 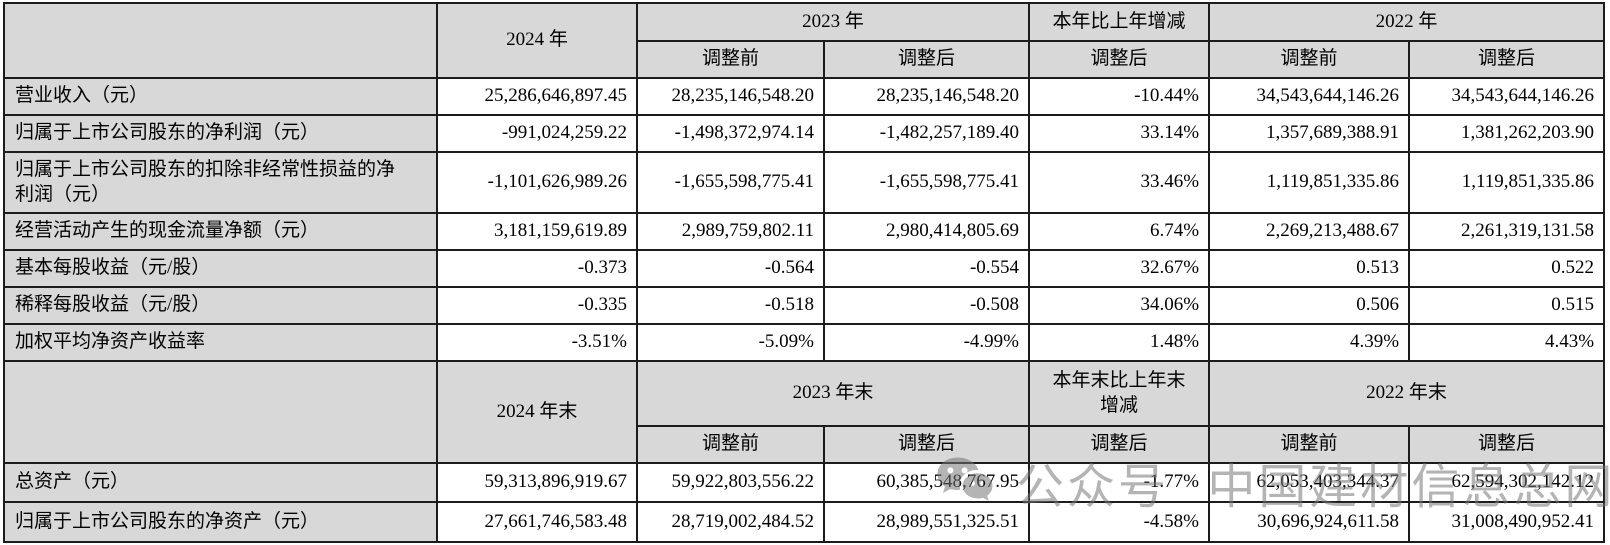 What do you see at coordinates (537, 182) in the screenshot?
I see `value-cell: -1,101,626,989.26` at bounding box center [537, 182].